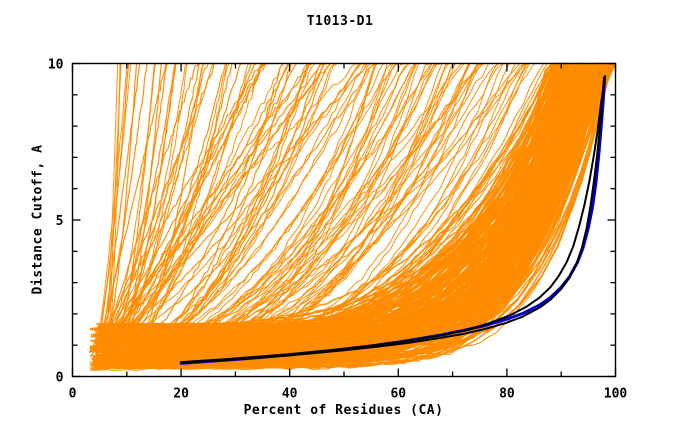 This screenshot has width=680, height=440. What do you see at coordinates (340, 21) in the screenshot?
I see `page-title: T1013-D1` at bounding box center [340, 21].